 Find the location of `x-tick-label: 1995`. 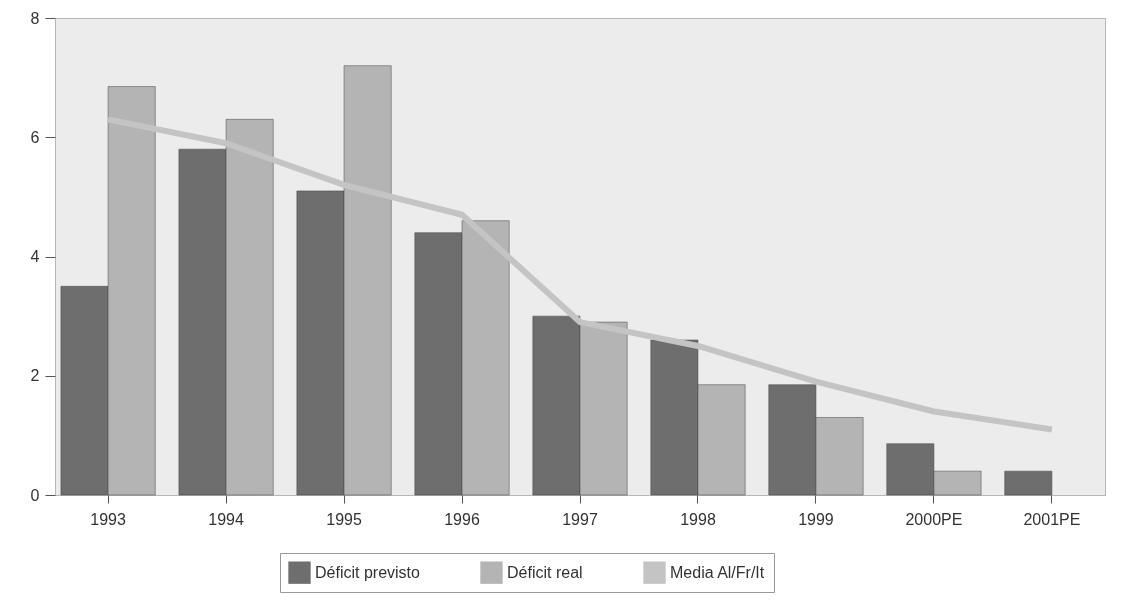

x-tick-label: 1995 is located at coordinates (344, 519).